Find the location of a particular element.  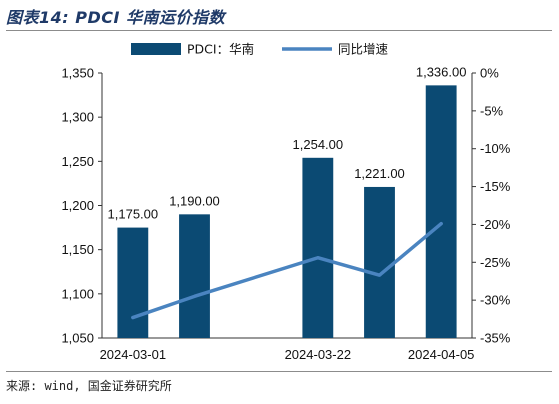

left-tick-label: 1,350 is located at coordinates (77, 73).